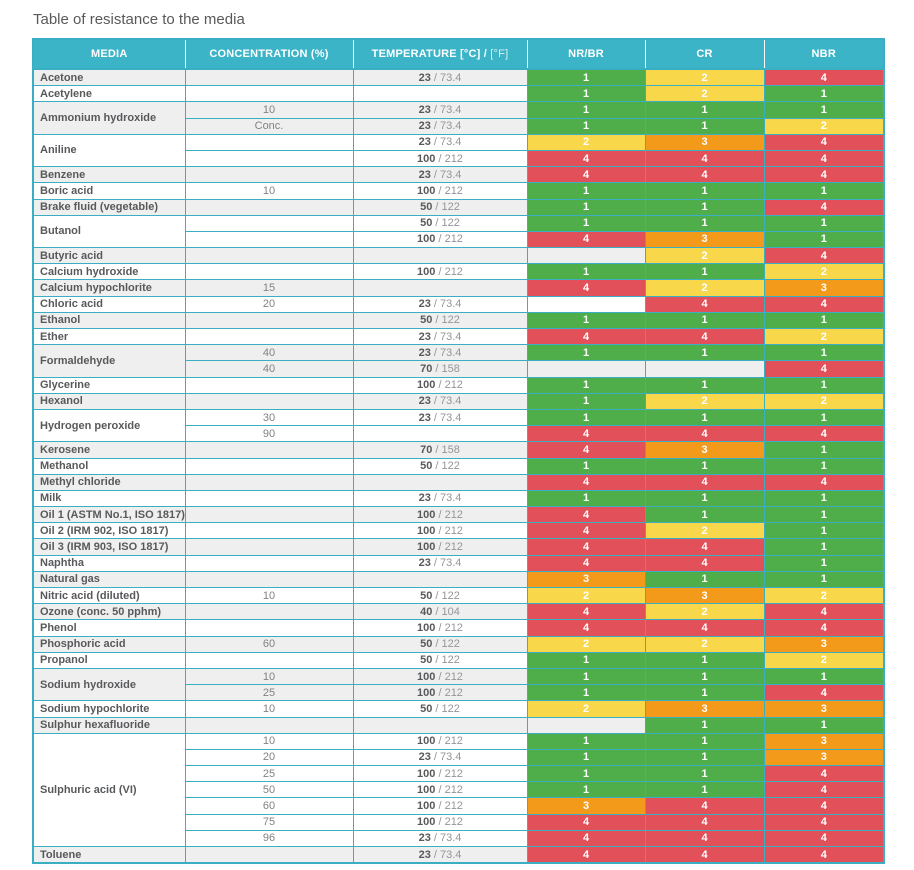 The height and width of the screenshot is (870, 914). I want to click on media-cell: Aniline, so click(109, 150).